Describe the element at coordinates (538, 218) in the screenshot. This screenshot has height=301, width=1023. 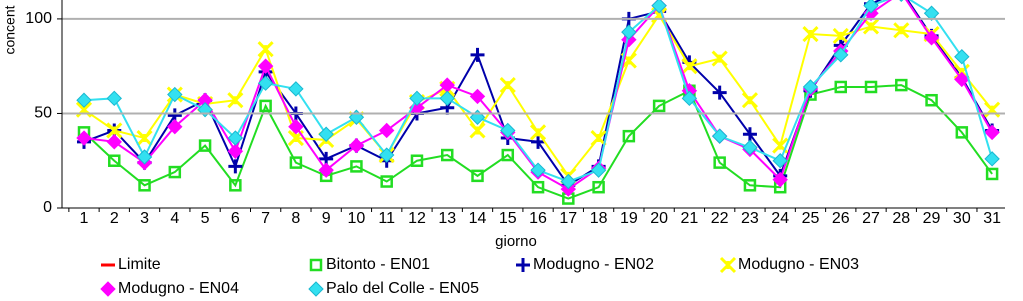
I see `x-tick-label: 16` at that location.